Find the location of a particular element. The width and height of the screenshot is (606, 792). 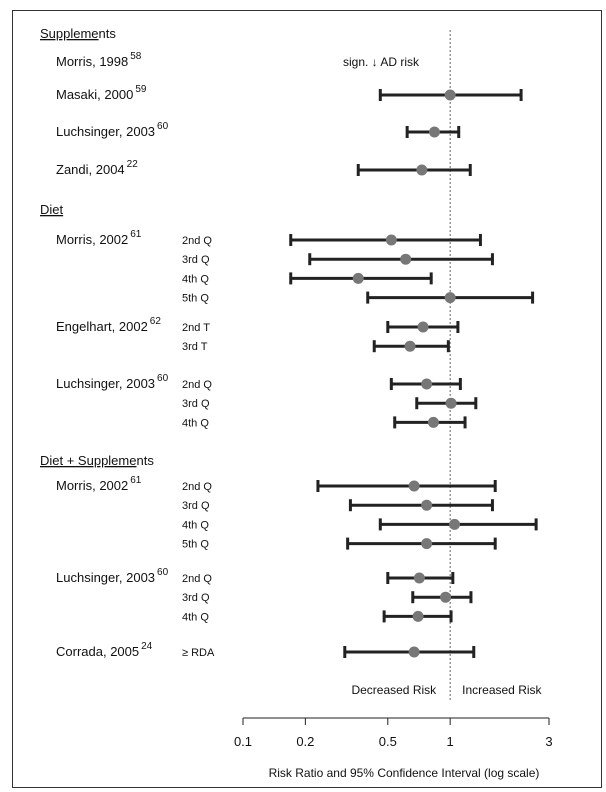

subgroup-label: ≥ RDA is located at coordinates (198, 653).